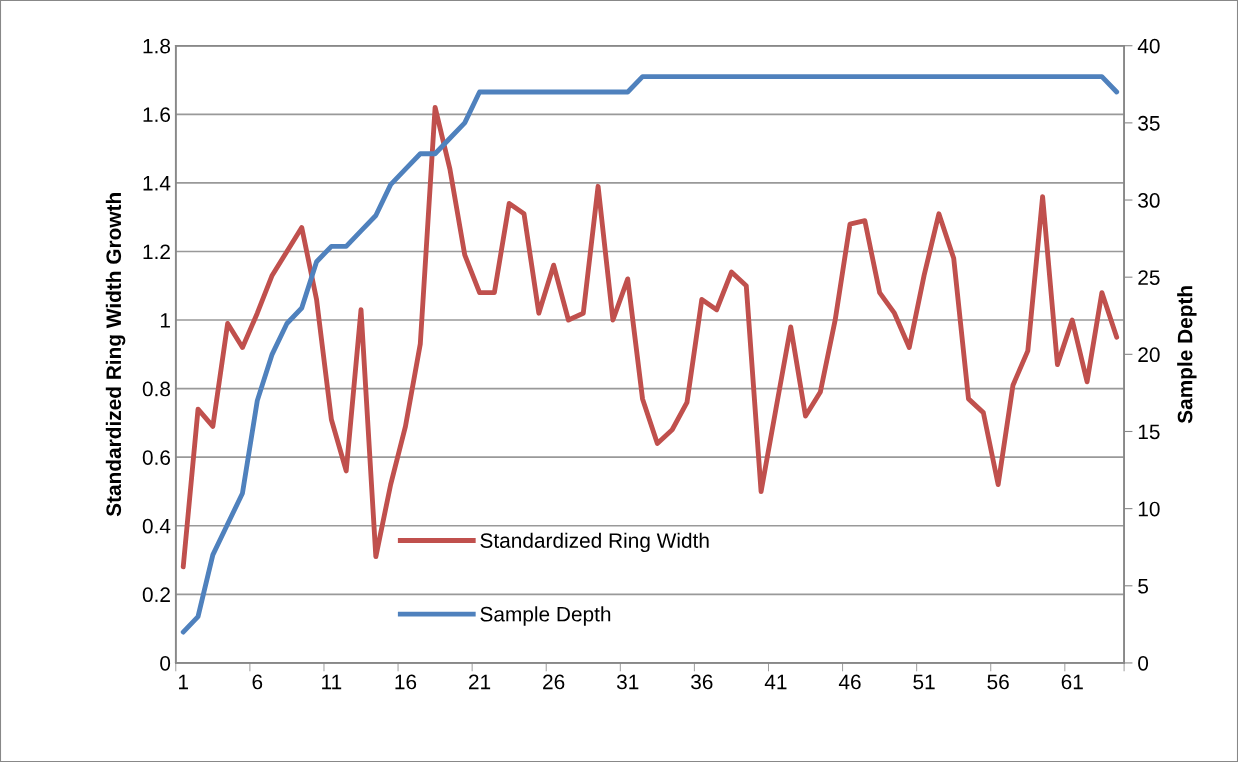 This screenshot has width=1238, height=762. What do you see at coordinates (775, 682) in the screenshot?
I see `x-tick-label: 41` at bounding box center [775, 682].